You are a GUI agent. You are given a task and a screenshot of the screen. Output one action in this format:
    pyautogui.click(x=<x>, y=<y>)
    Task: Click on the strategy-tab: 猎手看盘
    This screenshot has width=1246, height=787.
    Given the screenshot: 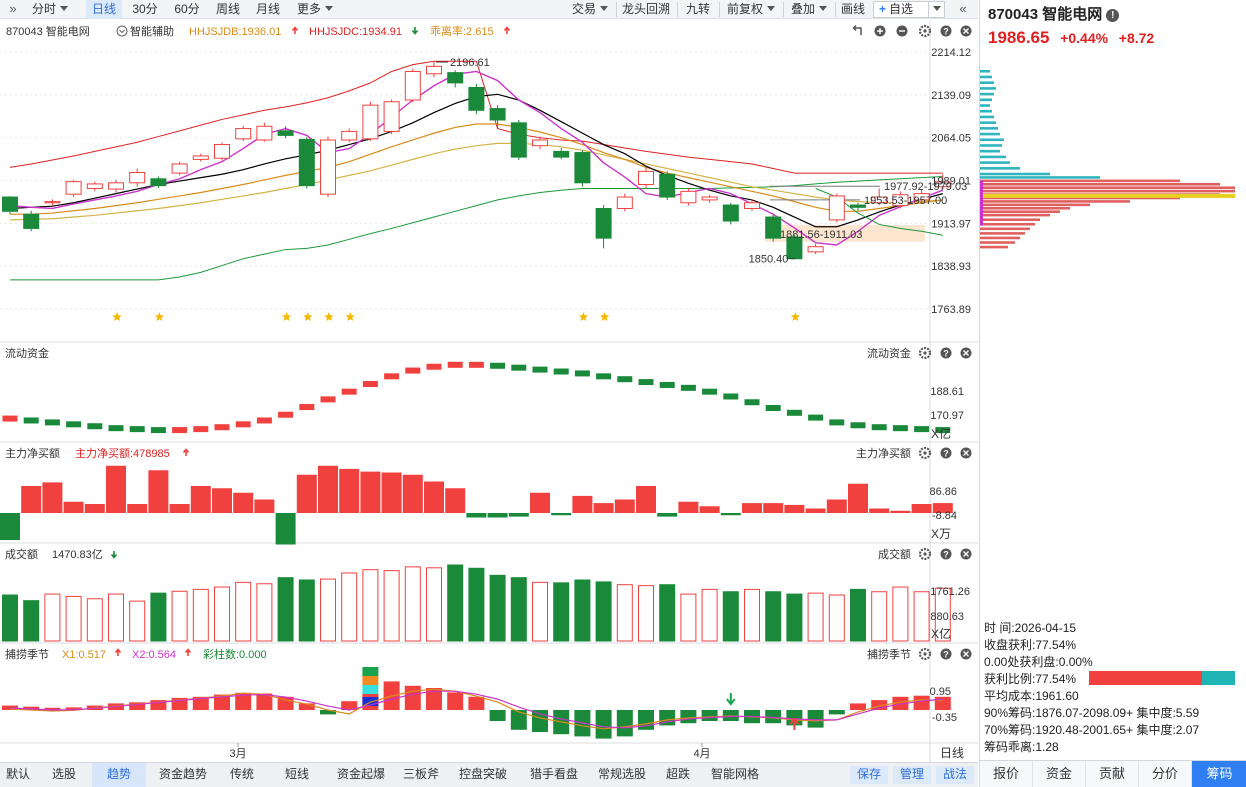 What is the action you would take?
    pyautogui.click(x=553, y=774)
    